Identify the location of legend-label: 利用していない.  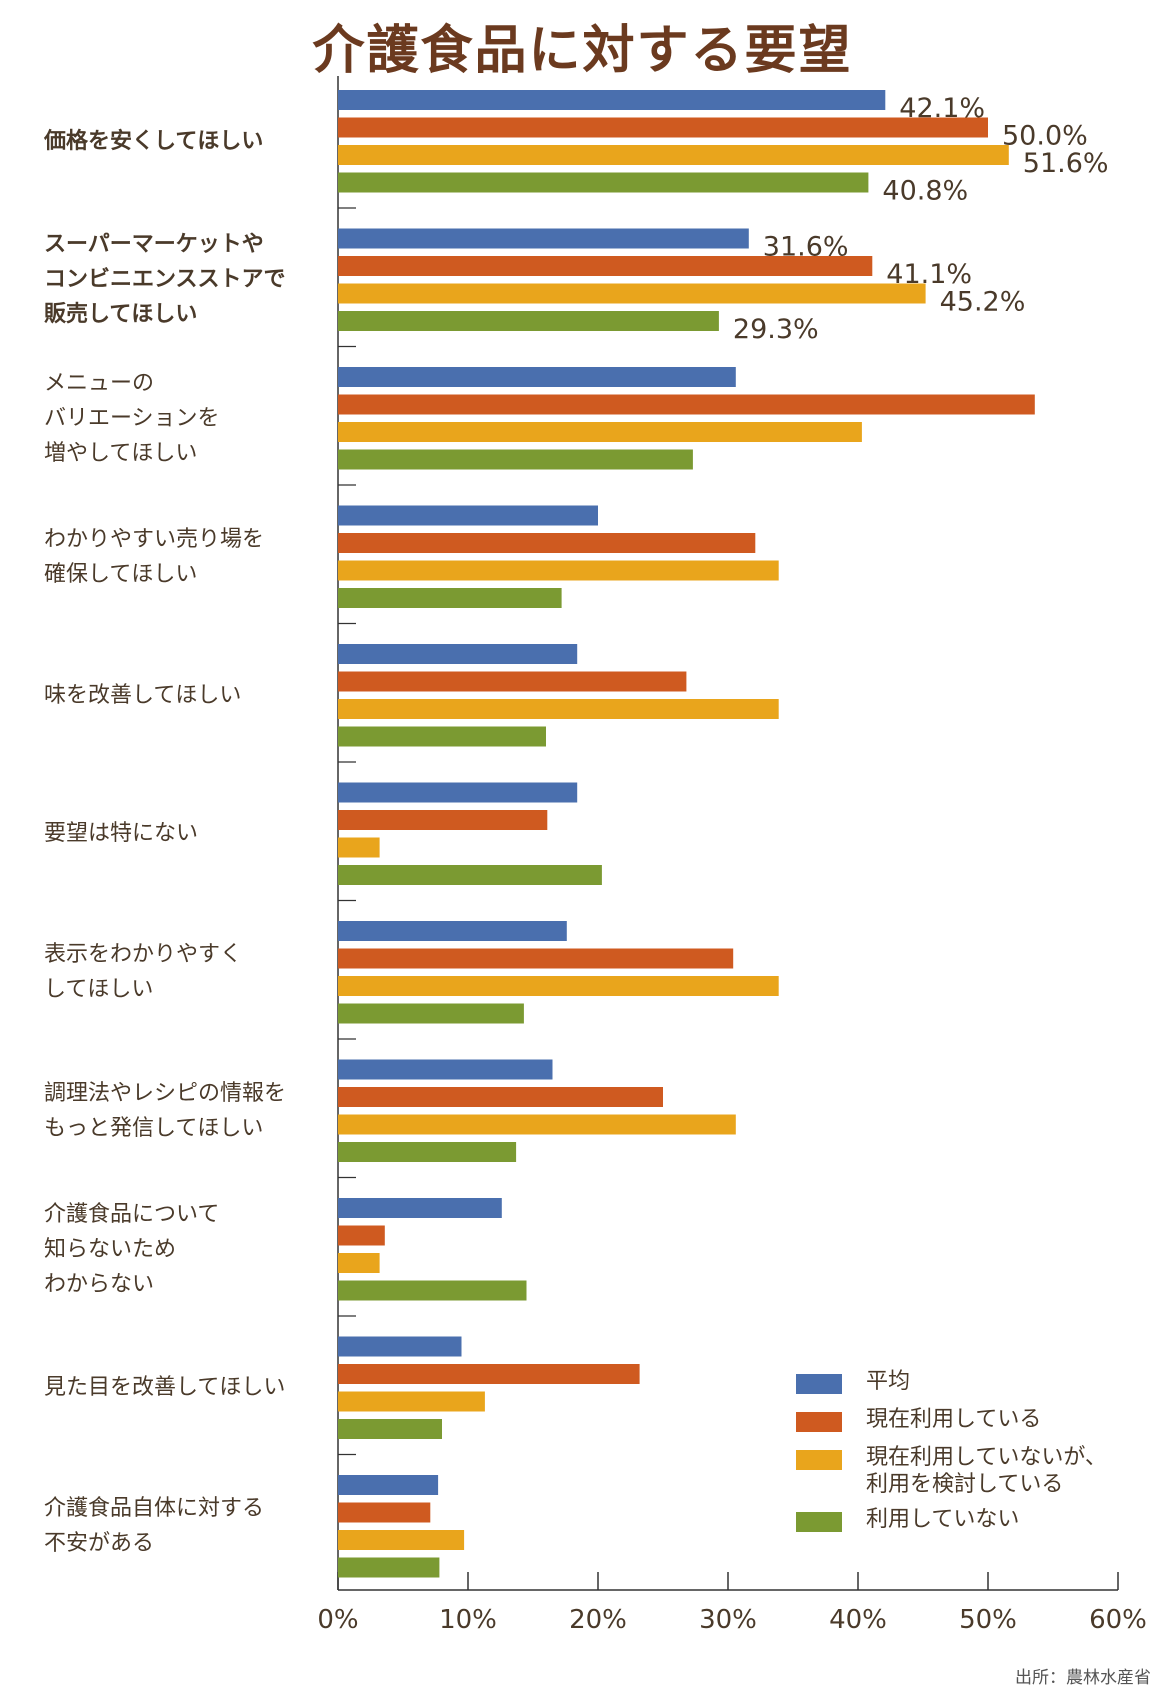
(943, 1519).